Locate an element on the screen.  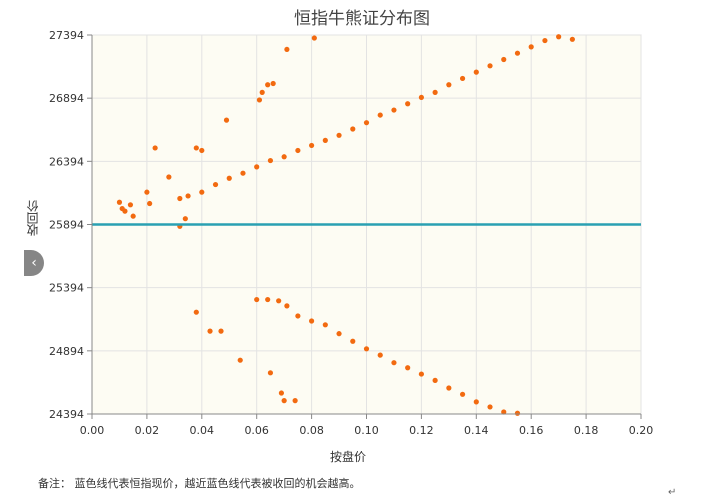
y-tick-label: 25394 is located at coordinates (66, 288).